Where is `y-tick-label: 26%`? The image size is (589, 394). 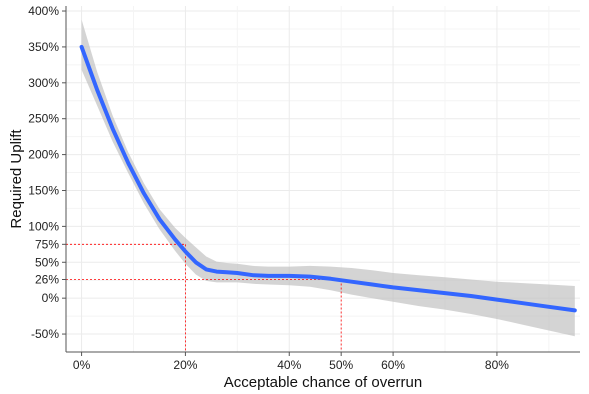
y-tick-label: 26% is located at coordinates (47, 279).